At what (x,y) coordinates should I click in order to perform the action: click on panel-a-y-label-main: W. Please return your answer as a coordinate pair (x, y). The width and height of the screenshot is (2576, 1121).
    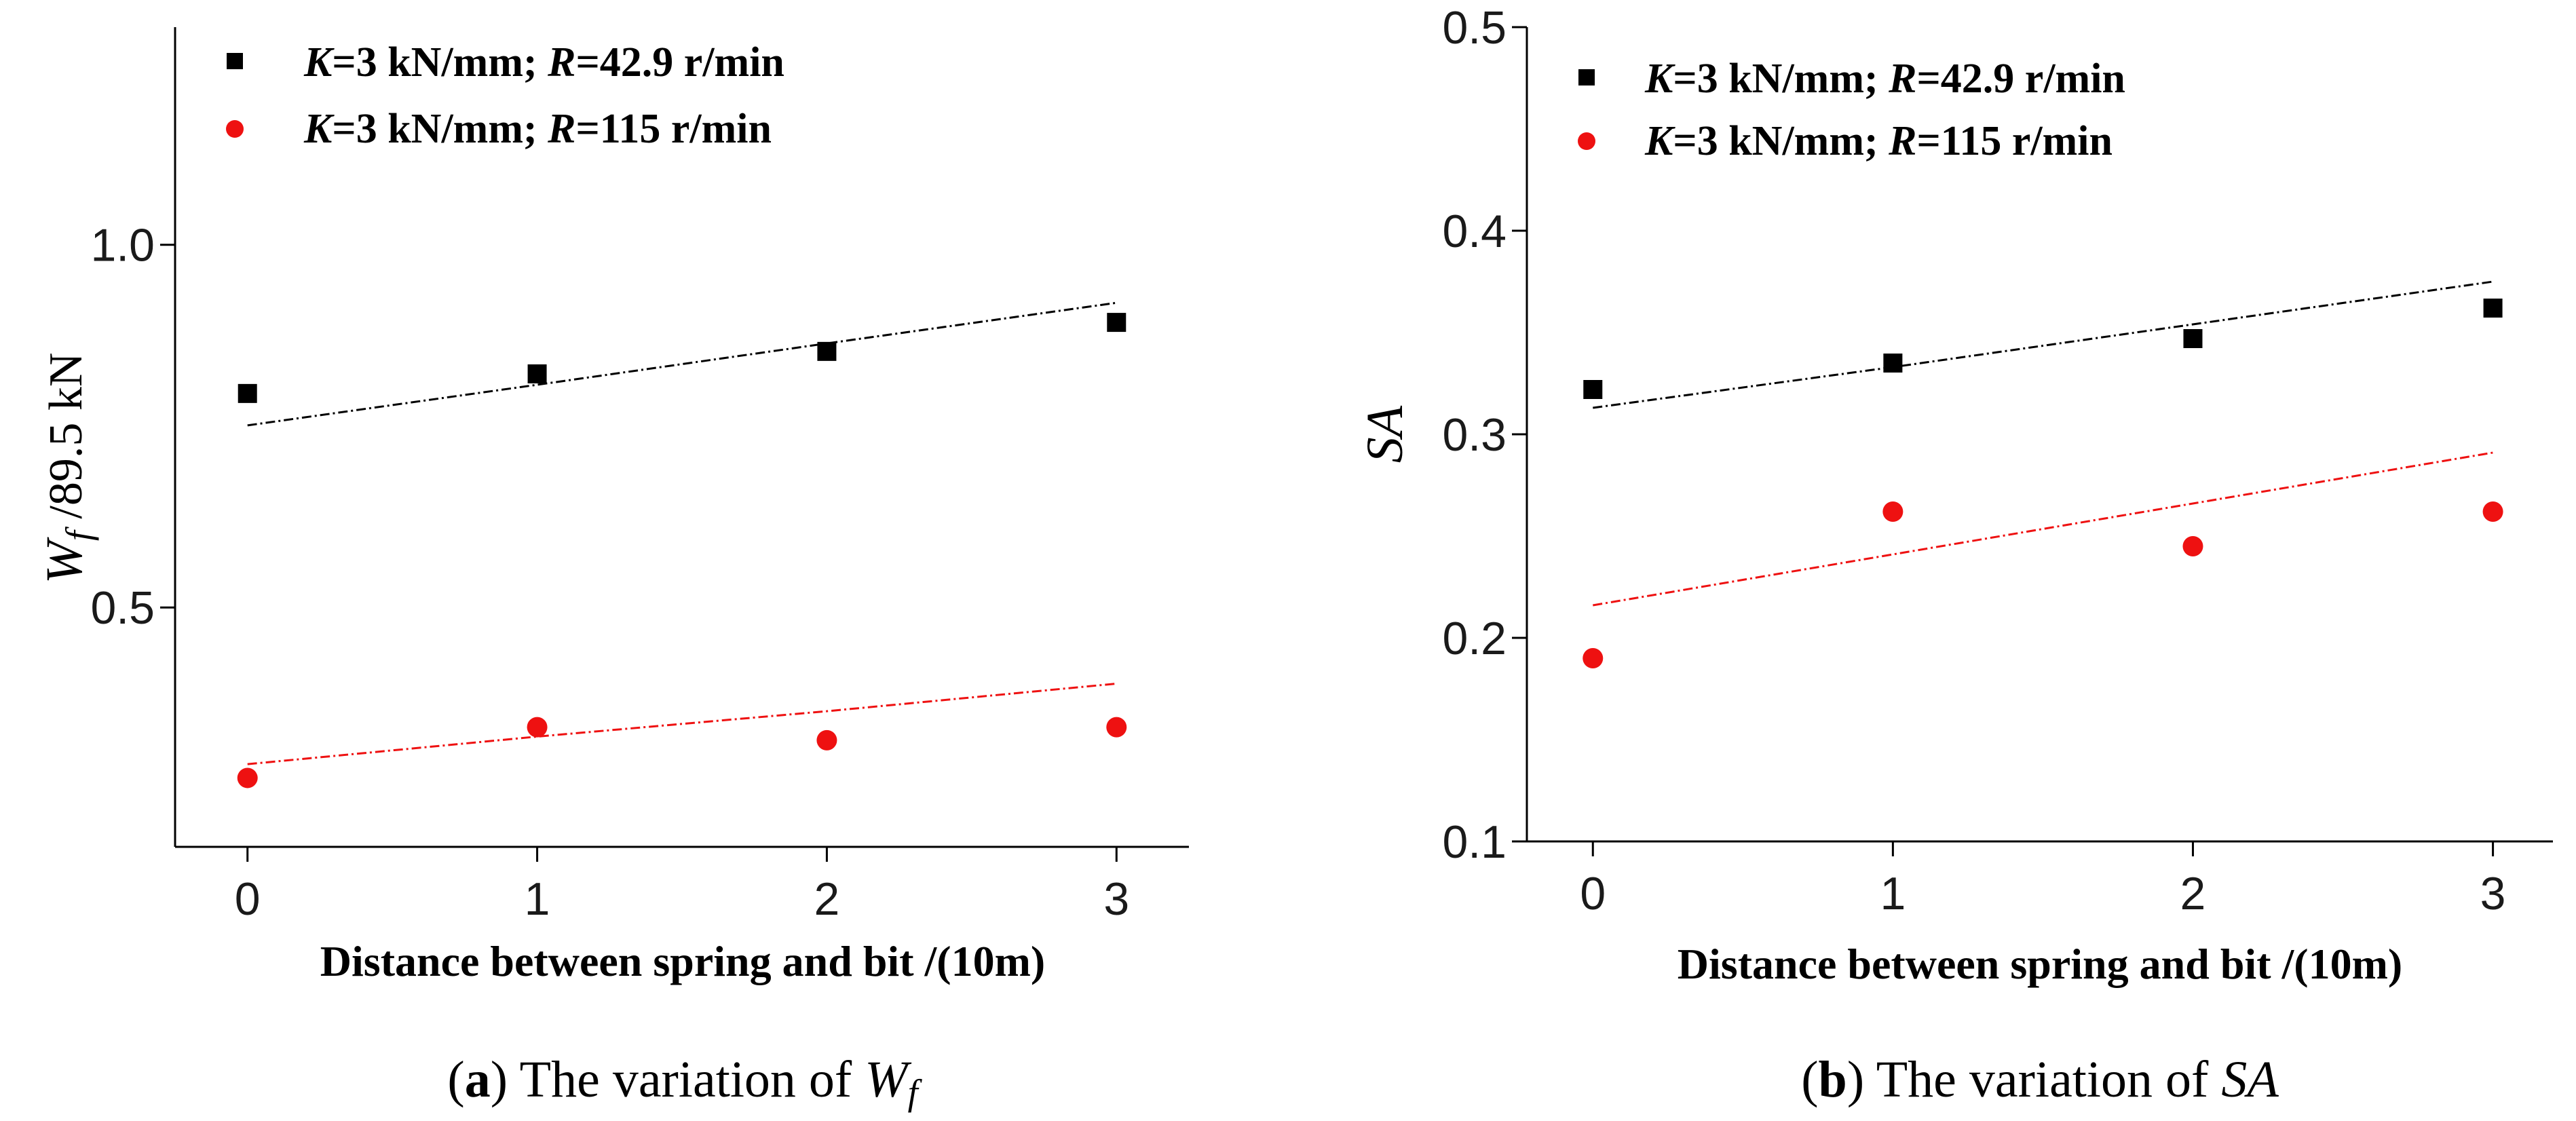
    Looking at the image, I should click on (64, 560).